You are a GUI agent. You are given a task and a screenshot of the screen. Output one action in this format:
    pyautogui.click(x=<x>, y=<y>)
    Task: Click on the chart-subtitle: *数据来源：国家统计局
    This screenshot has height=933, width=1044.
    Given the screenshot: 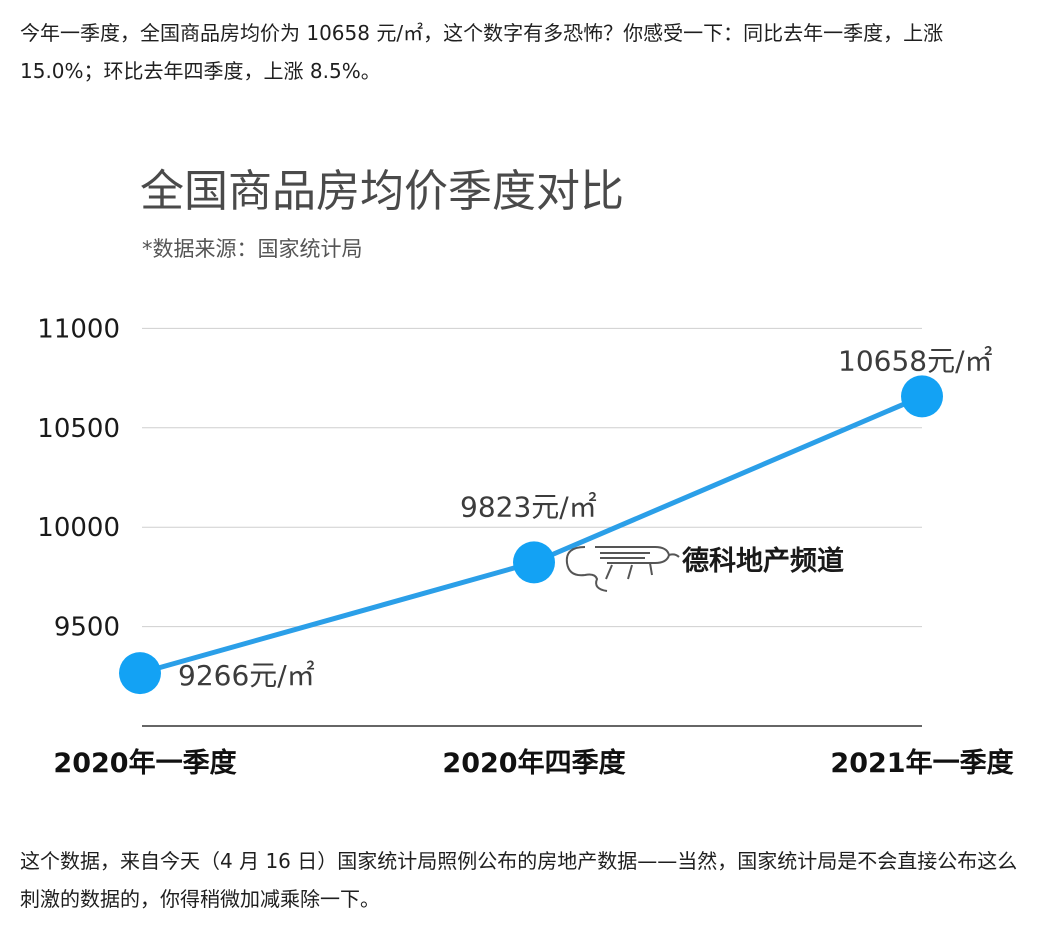 What is the action you would take?
    pyautogui.click(x=252, y=249)
    